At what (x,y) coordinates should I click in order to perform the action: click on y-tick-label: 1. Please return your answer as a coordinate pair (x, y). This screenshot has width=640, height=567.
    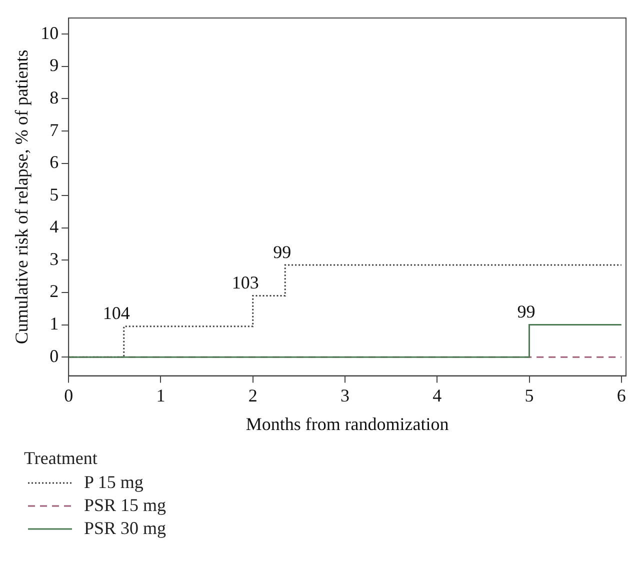
    Looking at the image, I should click on (54, 324).